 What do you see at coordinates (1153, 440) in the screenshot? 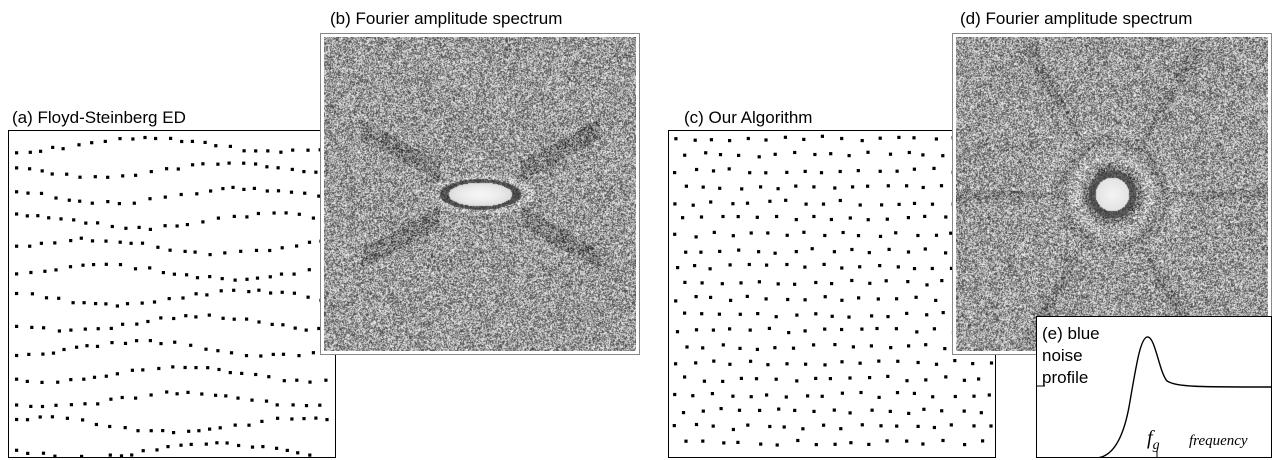
I see `fg-label: fg` at bounding box center [1153, 440].